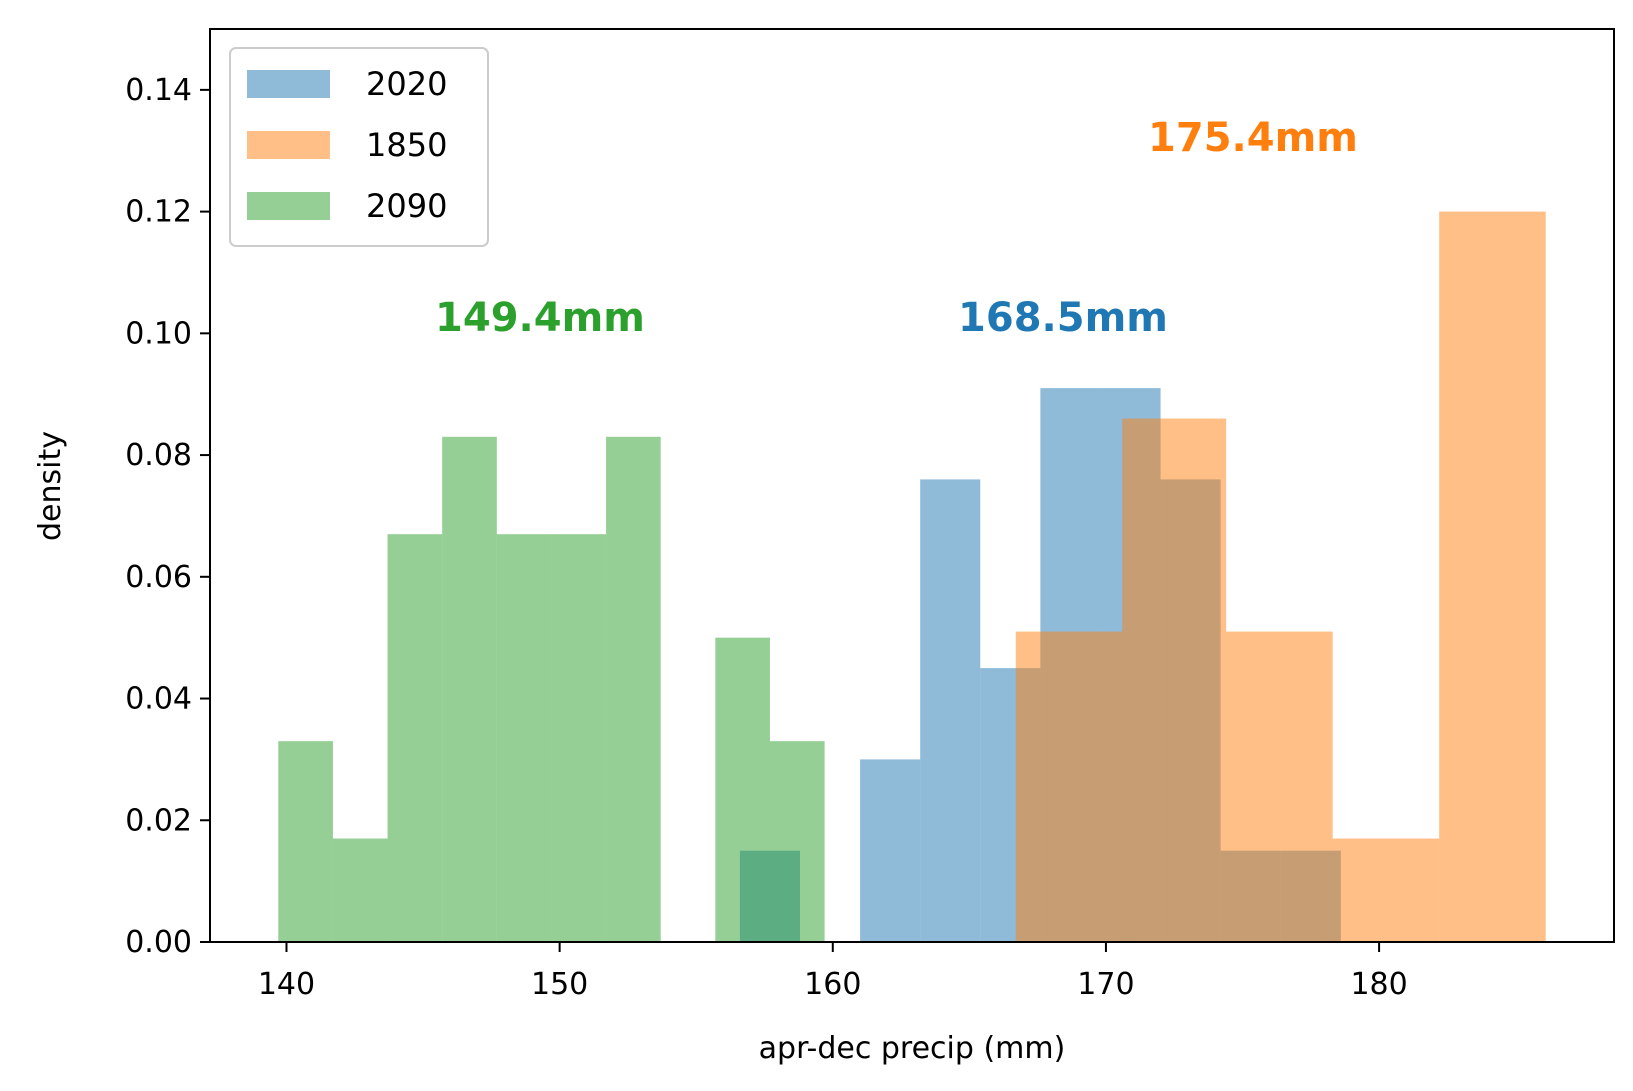 This screenshot has height=1091, width=1633. What do you see at coordinates (1378, 984) in the screenshot?
I see `x-tick-label: 180` at bounding box center [1378, 984].